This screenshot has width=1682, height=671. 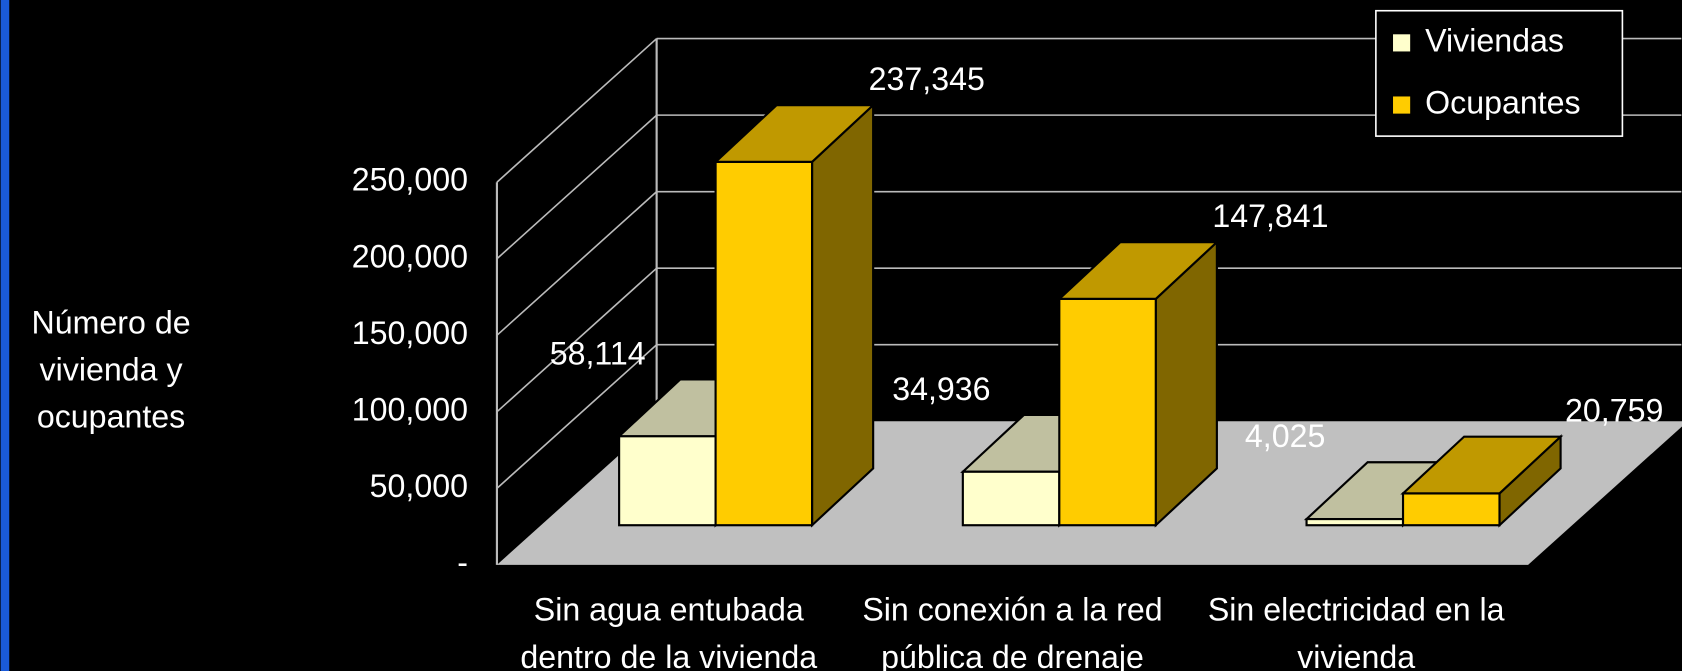 I want to click on bar-side, so click(x=842, y=315).